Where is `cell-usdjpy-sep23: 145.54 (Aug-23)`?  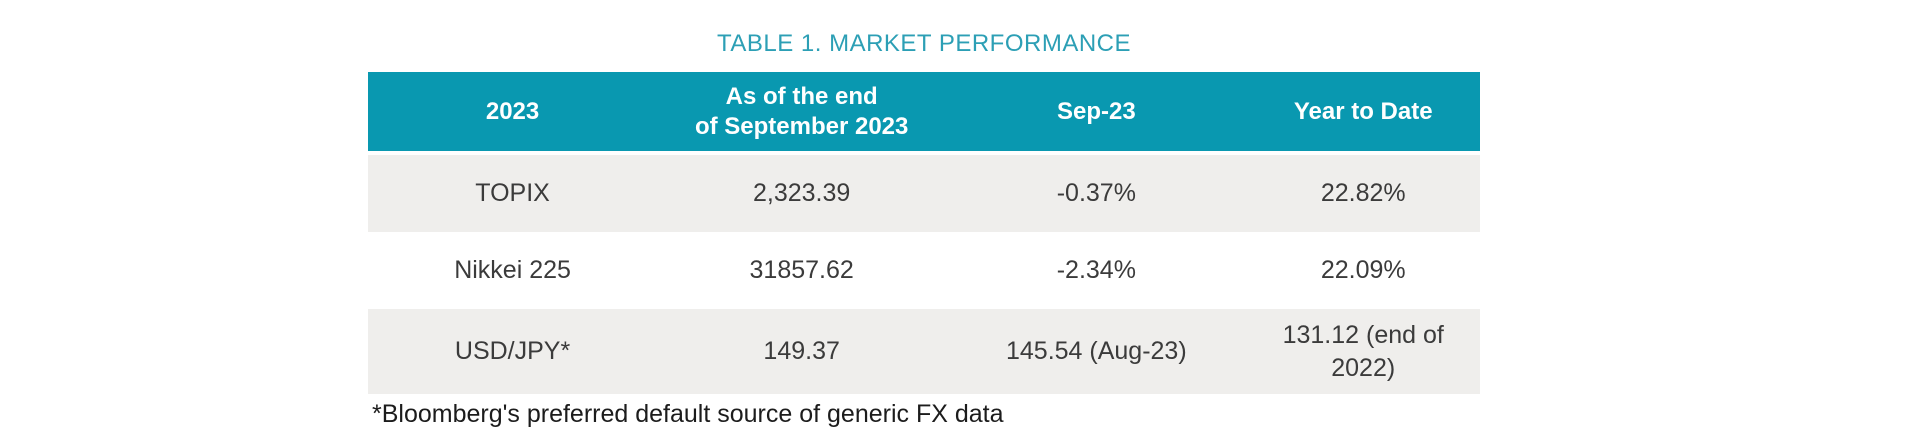
cell-usdjpy-sep23: 145.54 (Aug-23) is located at coordinates (1096, 351).